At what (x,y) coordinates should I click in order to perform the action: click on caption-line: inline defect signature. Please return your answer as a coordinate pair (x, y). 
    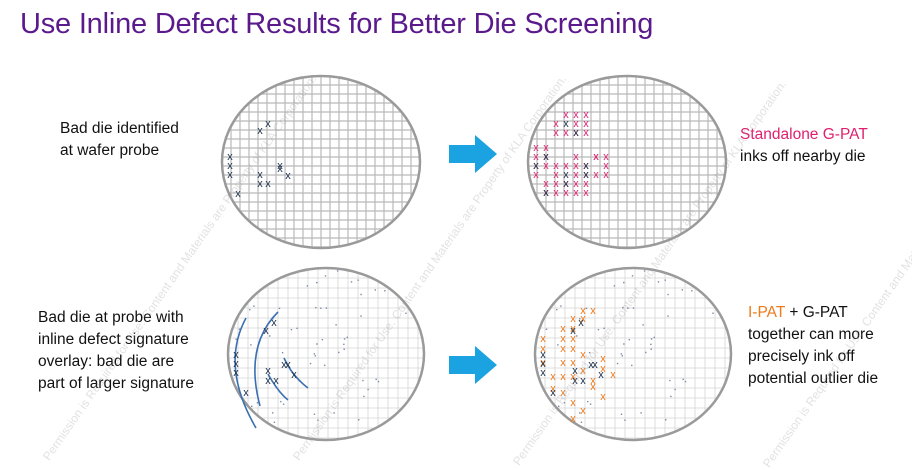
    Looking at the image, I should click on (113, 339).